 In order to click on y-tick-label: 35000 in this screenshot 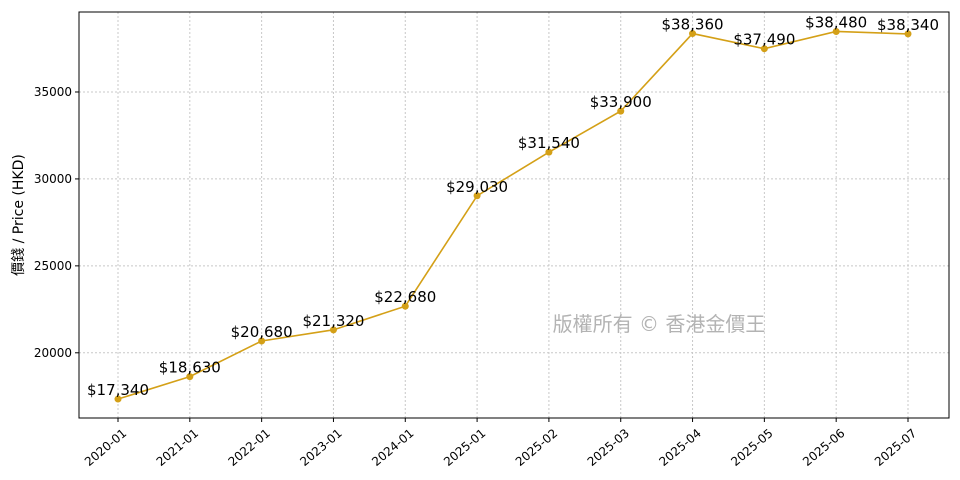, I will do `click(53, 92)`.